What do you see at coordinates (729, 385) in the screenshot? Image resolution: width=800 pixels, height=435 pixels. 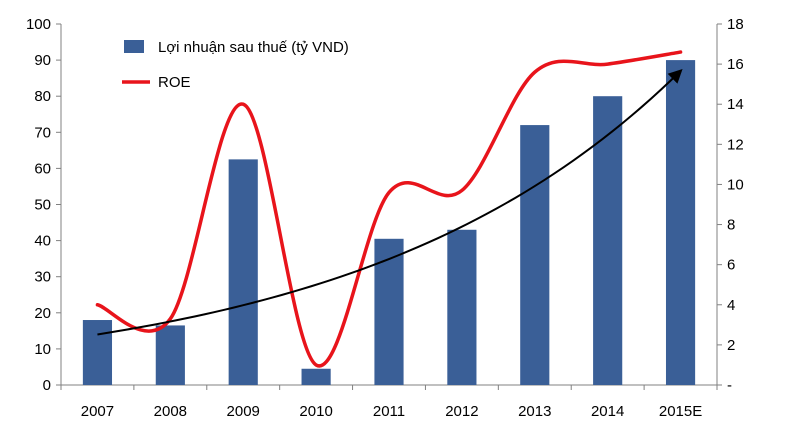 I see `right-tick-label: -` at bounding box center [729, 385].